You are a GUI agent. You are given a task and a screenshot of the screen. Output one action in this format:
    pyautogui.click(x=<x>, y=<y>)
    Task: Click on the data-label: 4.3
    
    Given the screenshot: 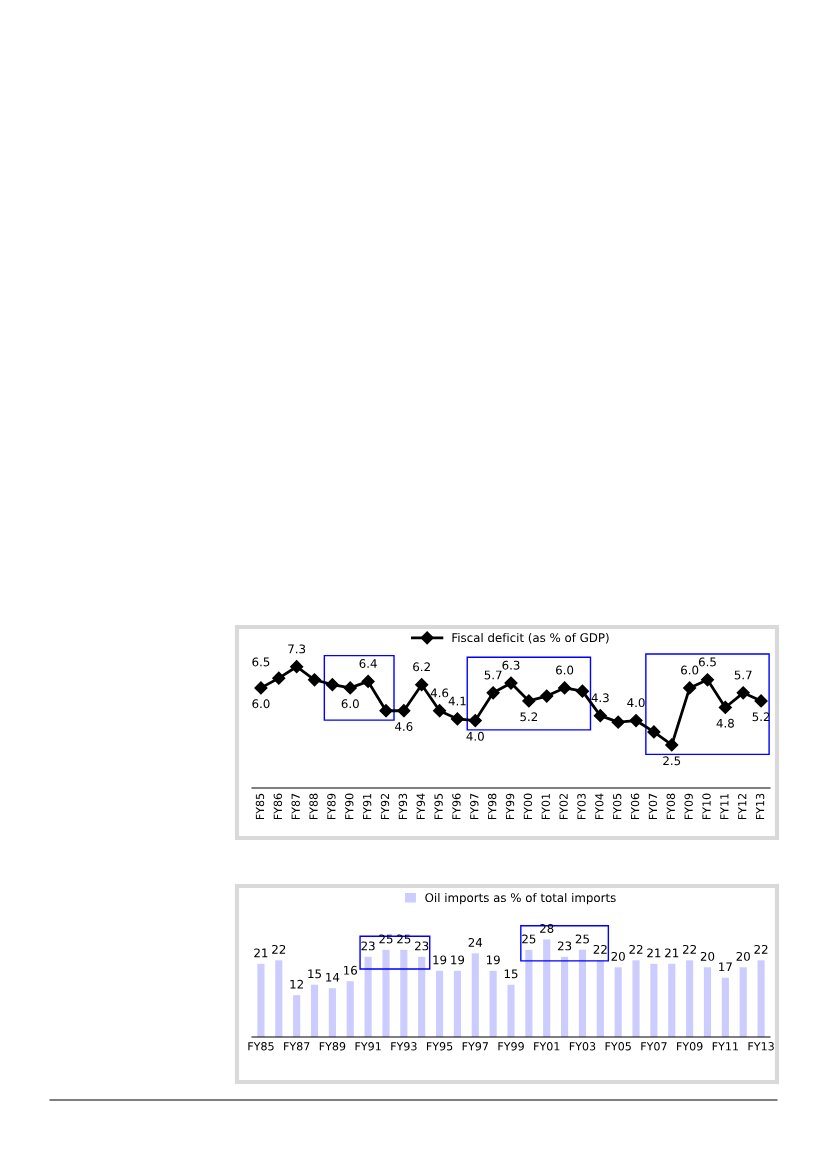 What is the action you would take?
    pyautogui.click(x=600, y=698)
    